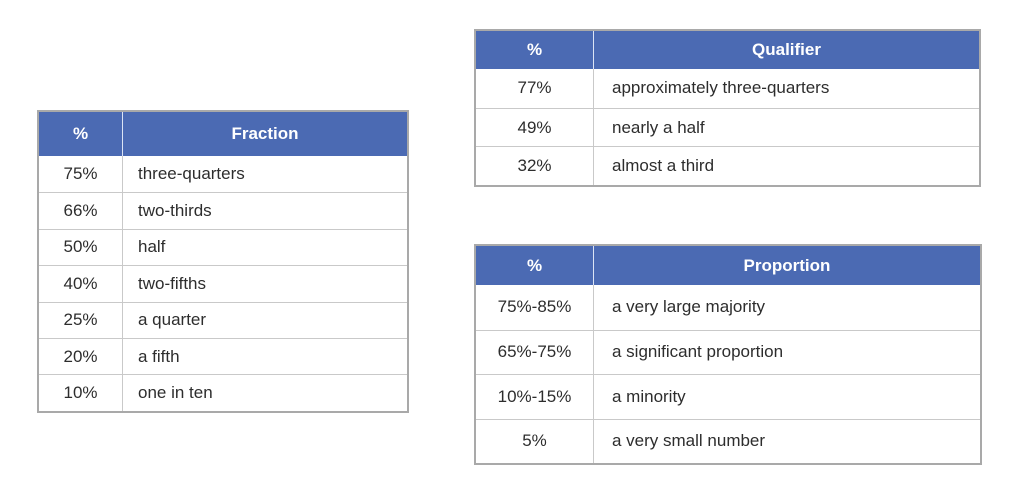  What do you see at coordinates (172, 320) in the screenshot?
I see `fraction-cell: a quarter` at bounding box center [172, 320].